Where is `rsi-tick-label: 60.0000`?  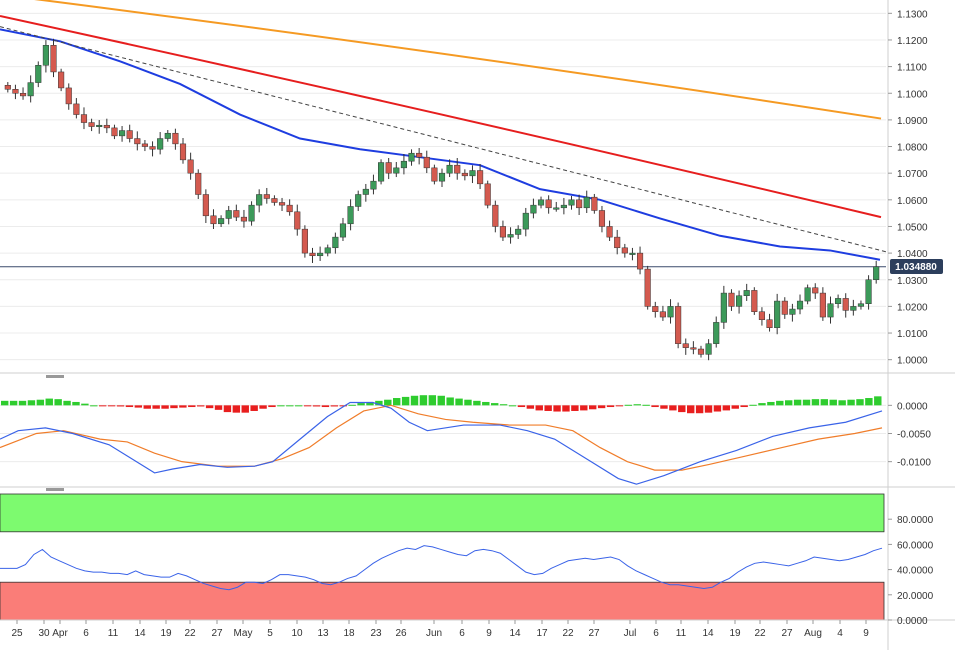 rsi-tick-label: 60.0000 is located at coordinates (915, 545).